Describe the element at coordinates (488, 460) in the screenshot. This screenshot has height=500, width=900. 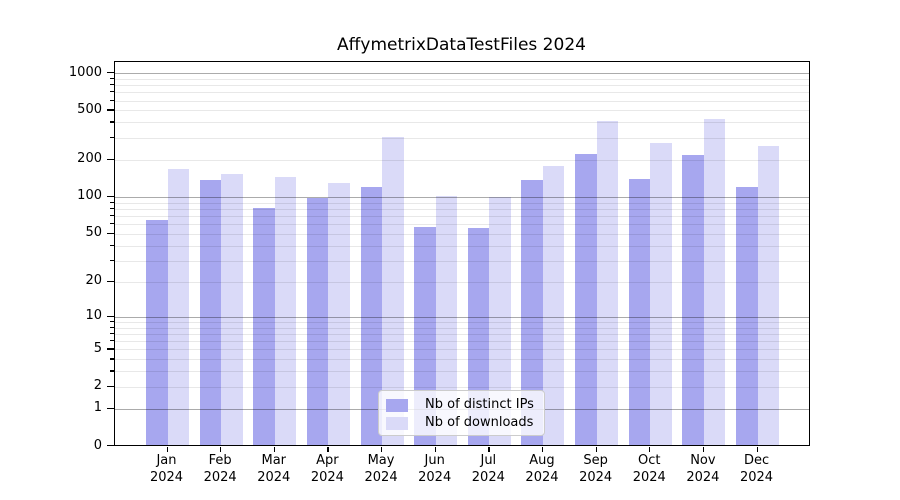
I see `x-tick-month: Jul` at that location.